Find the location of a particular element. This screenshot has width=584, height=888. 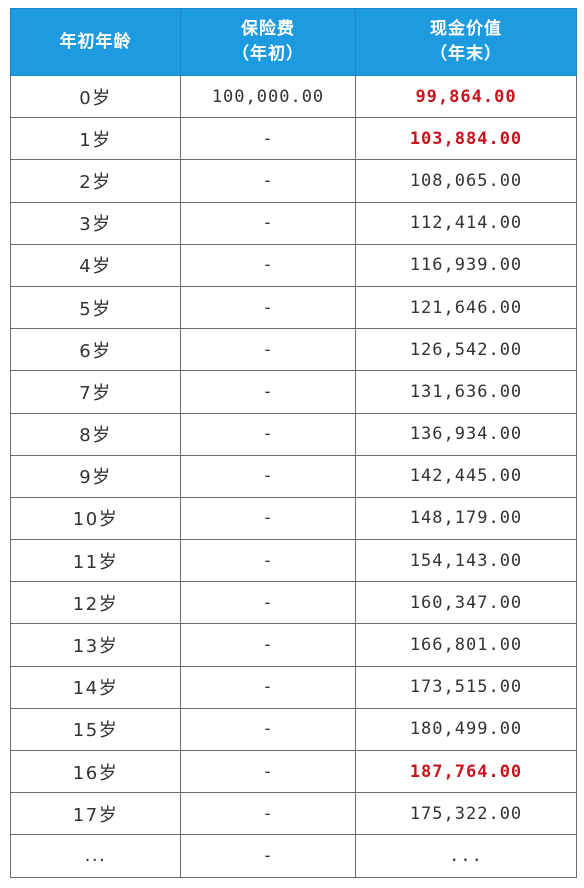

header-row: 年初年龄 保险费 （年初） 现金价值 （年末） is located at coordinates (293, 42).